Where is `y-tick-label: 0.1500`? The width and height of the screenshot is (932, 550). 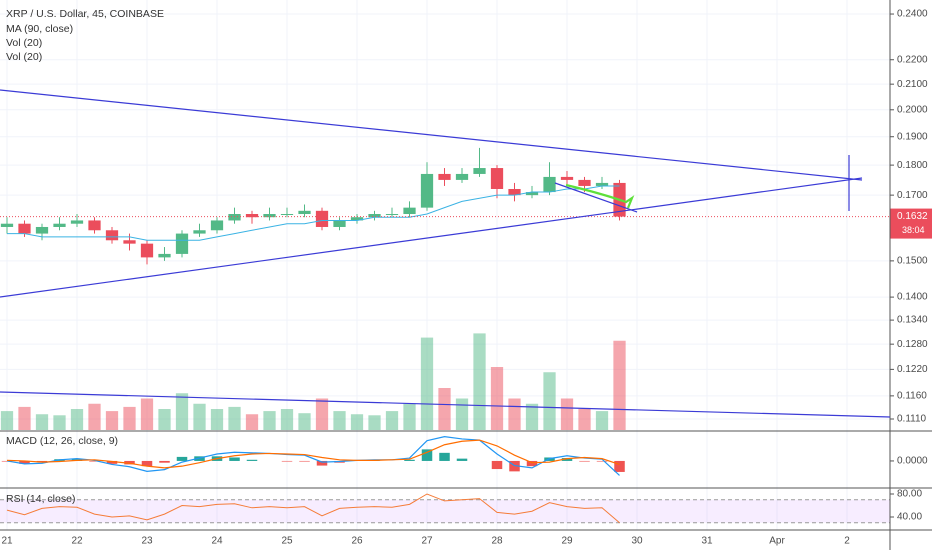 y-tick-label: 0.1500 is located at coordinates (912, 261).